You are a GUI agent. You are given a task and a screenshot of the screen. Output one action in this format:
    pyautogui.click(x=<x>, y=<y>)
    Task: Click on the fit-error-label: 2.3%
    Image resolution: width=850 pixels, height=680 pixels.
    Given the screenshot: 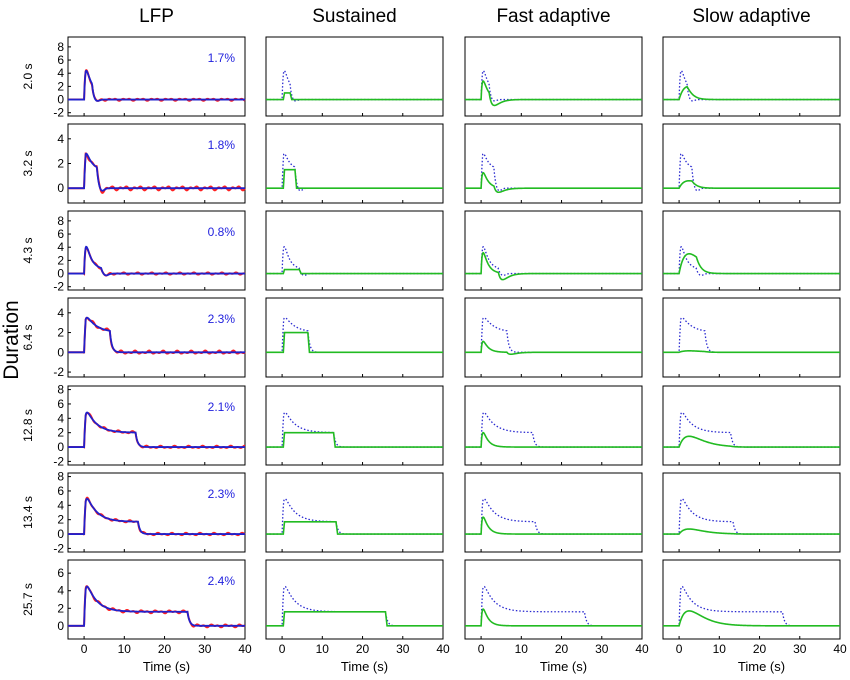 What is the action you would take?
    pyautogui.click(x=222, y=319)
    